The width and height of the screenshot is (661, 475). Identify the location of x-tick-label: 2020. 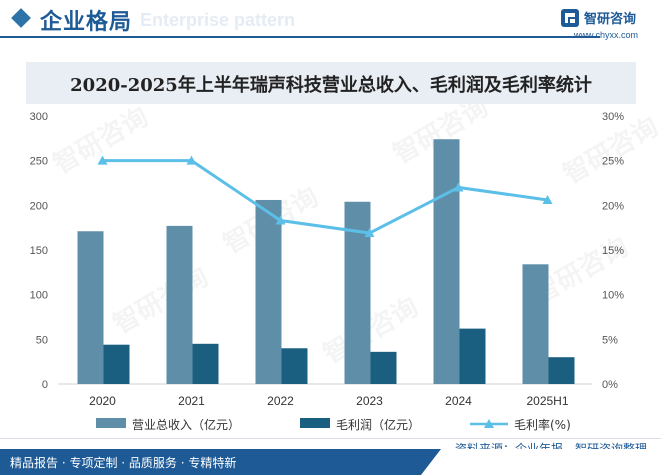
(102, 401).